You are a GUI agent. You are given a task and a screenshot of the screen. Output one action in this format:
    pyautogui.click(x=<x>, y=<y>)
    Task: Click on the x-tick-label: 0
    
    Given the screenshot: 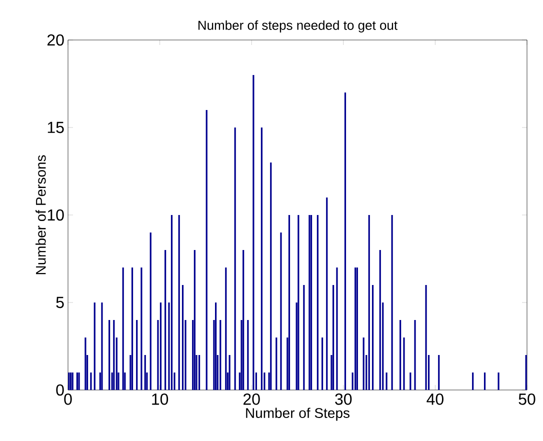 What is the action you would take?
    pyautogui.click(x=68, y=399)
    